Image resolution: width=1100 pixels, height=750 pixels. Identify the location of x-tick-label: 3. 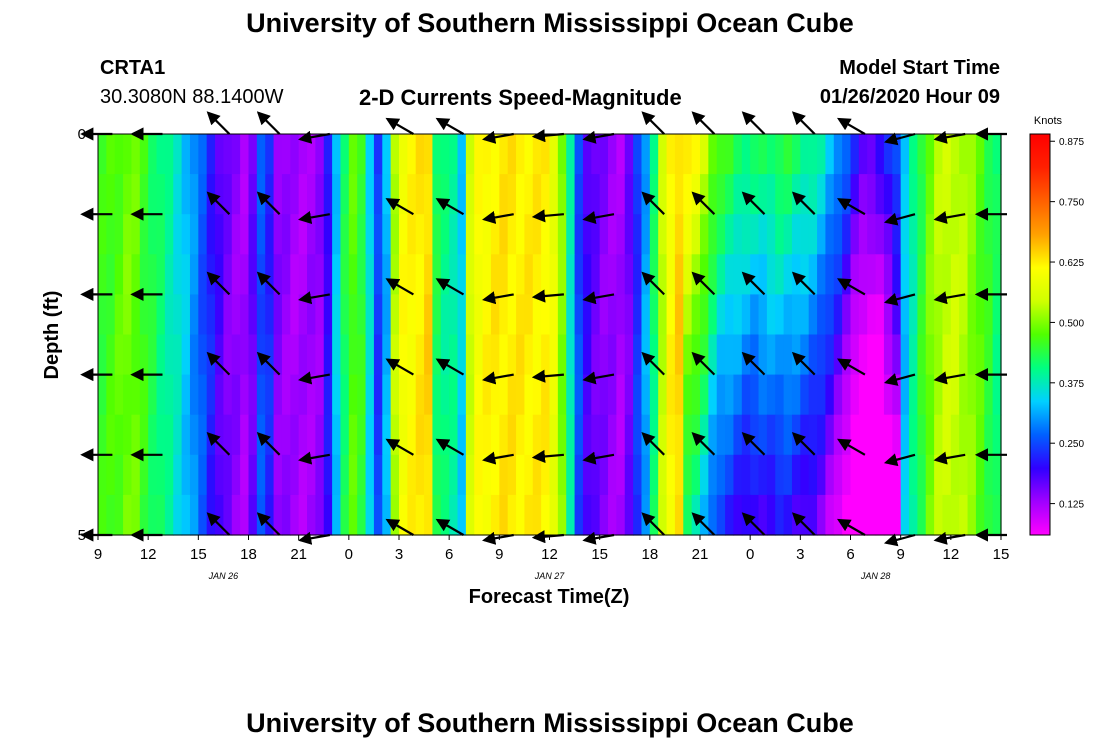
(399, 554).